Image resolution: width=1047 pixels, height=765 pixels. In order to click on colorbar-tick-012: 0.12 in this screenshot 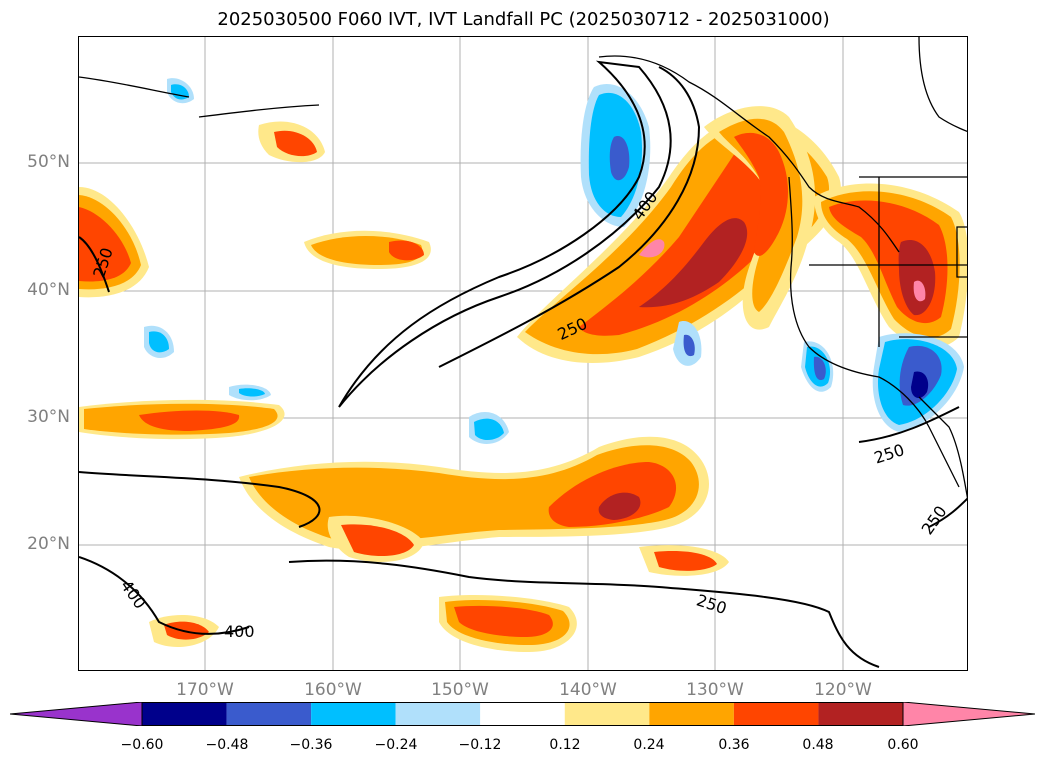, I will do `click(565, 745)`.